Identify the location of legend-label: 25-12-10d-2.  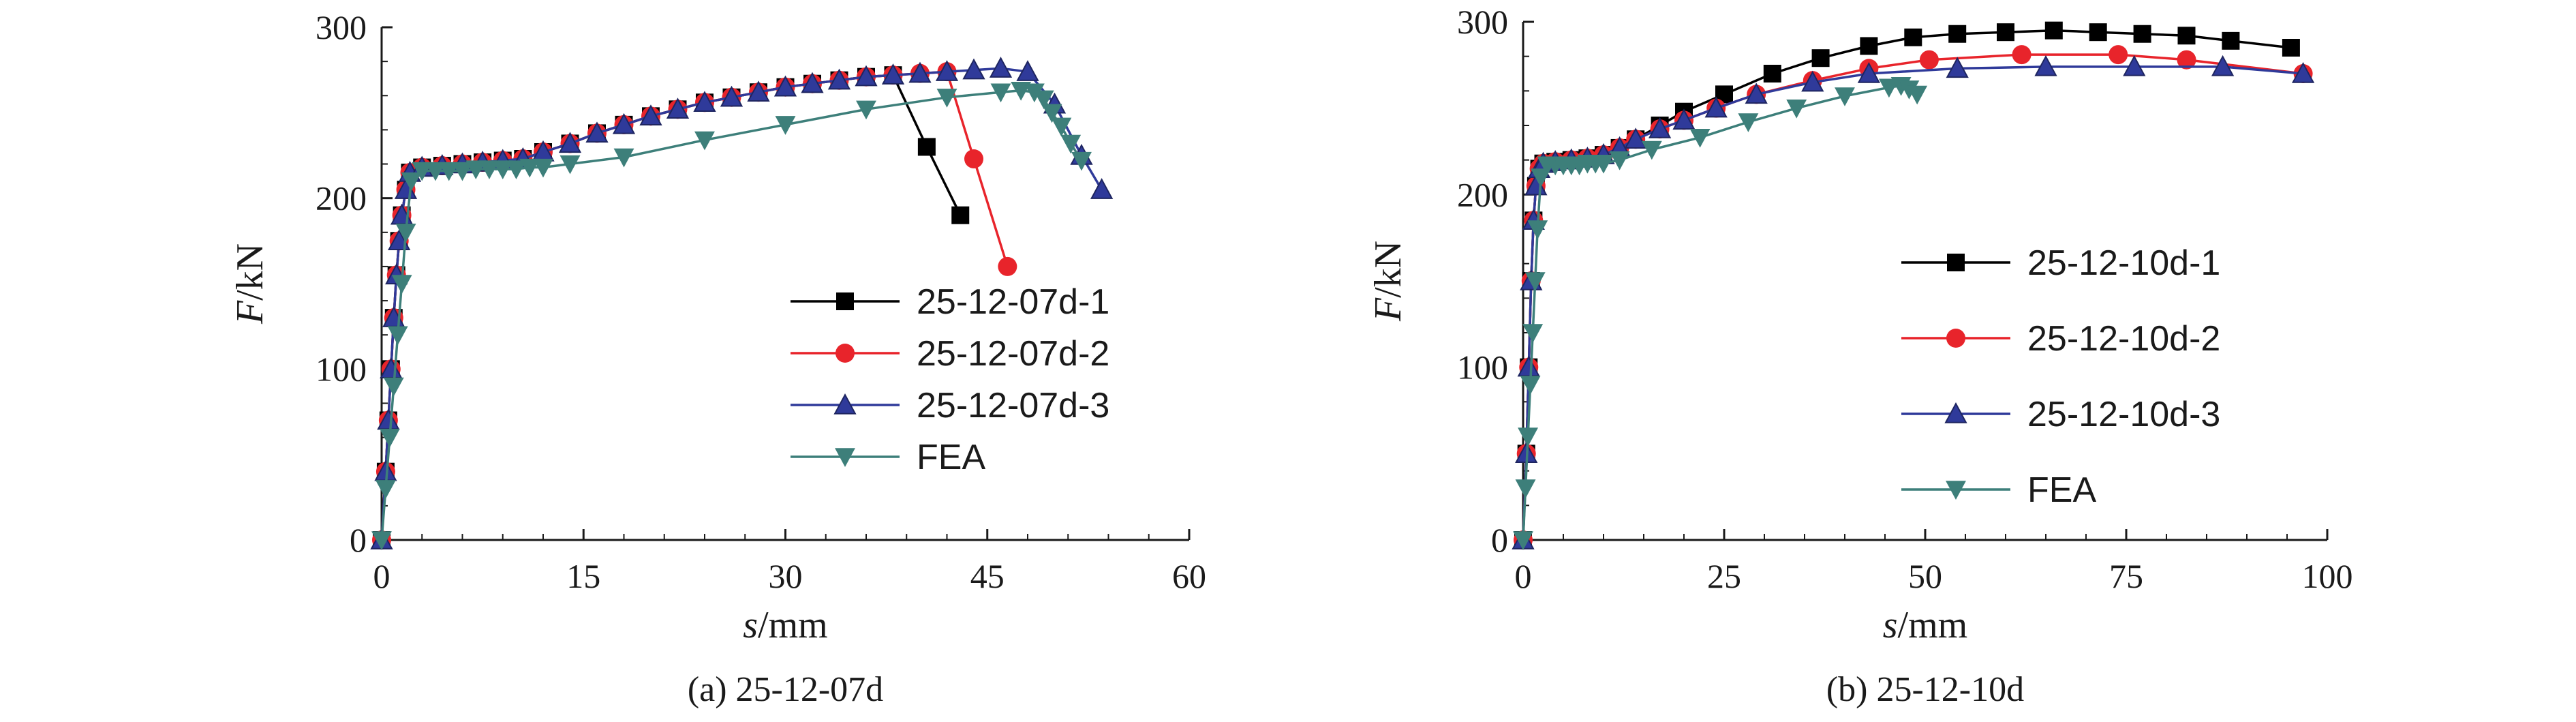
(2123, 339).